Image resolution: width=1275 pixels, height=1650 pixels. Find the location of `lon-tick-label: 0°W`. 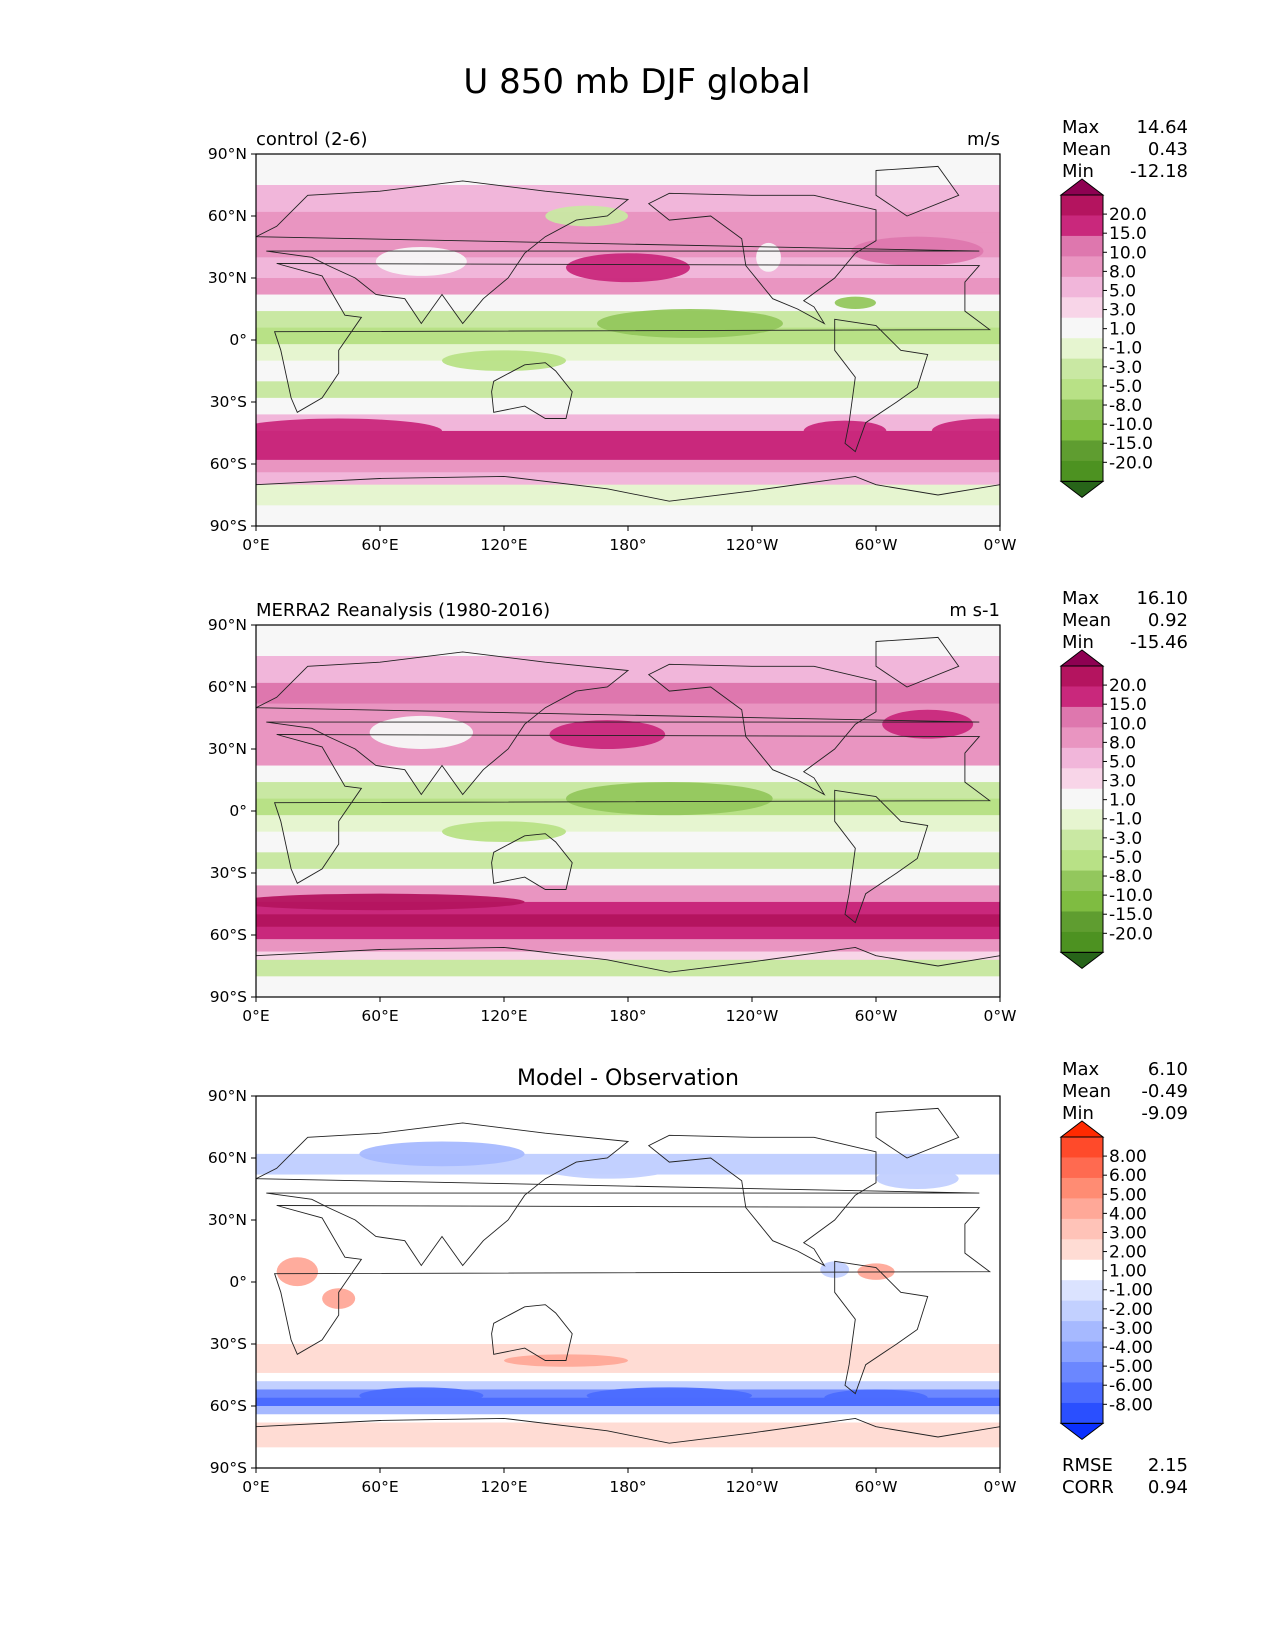

lon-tick-label: 0°W is located at coordinates (1000, 545).